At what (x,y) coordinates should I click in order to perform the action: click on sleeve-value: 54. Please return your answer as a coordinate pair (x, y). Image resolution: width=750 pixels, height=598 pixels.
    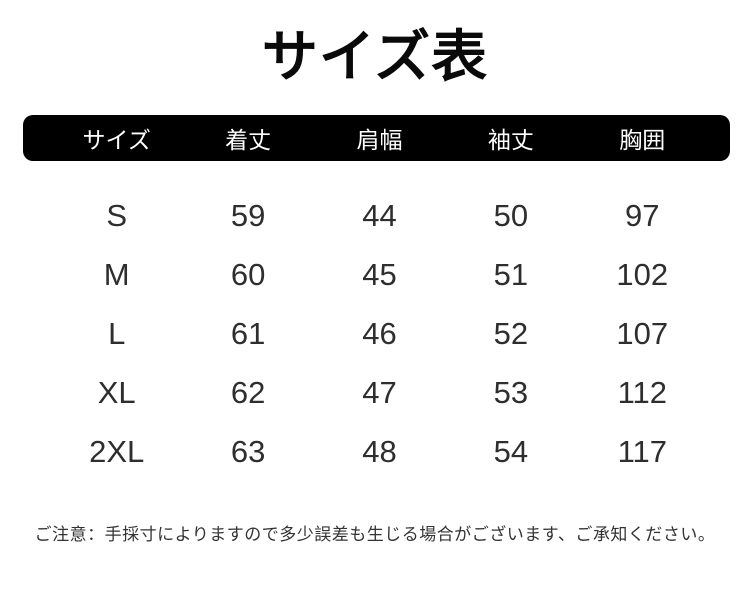
    Looking at the image, I should click on (511, 452).